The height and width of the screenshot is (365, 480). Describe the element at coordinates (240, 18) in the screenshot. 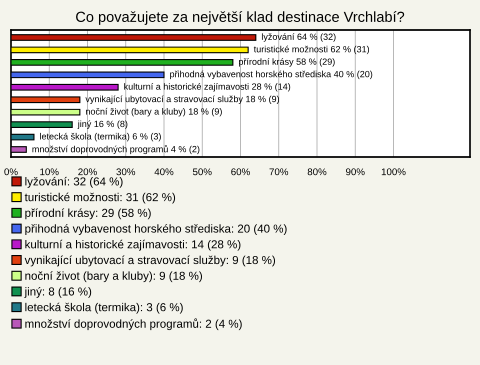

I see `chart-title: Co považujete za největší klad destinace Vrchlabí?` at that location.